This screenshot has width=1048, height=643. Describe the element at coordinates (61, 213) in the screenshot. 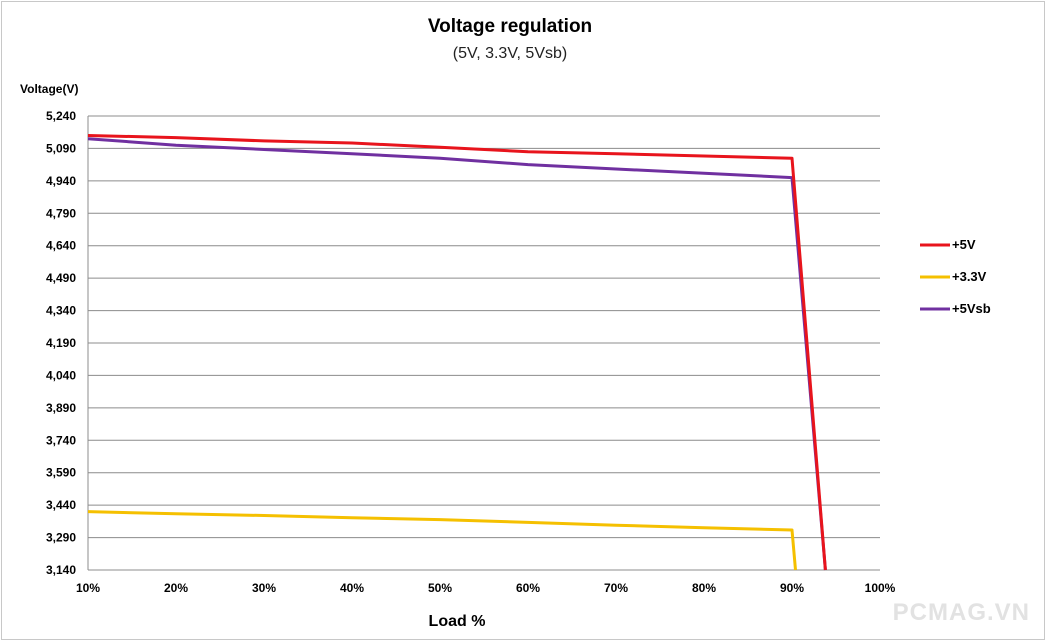

I see `y-tick-label: 4,790` at that location.